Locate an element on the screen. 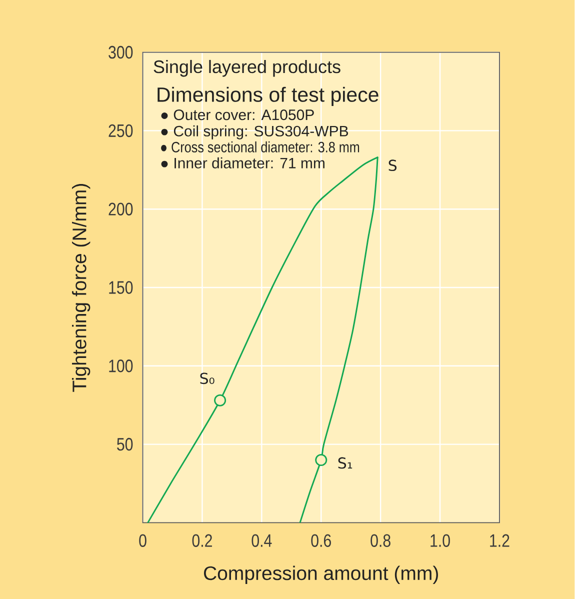  x-tick-label: 0 is located at coordinates (142, 540).